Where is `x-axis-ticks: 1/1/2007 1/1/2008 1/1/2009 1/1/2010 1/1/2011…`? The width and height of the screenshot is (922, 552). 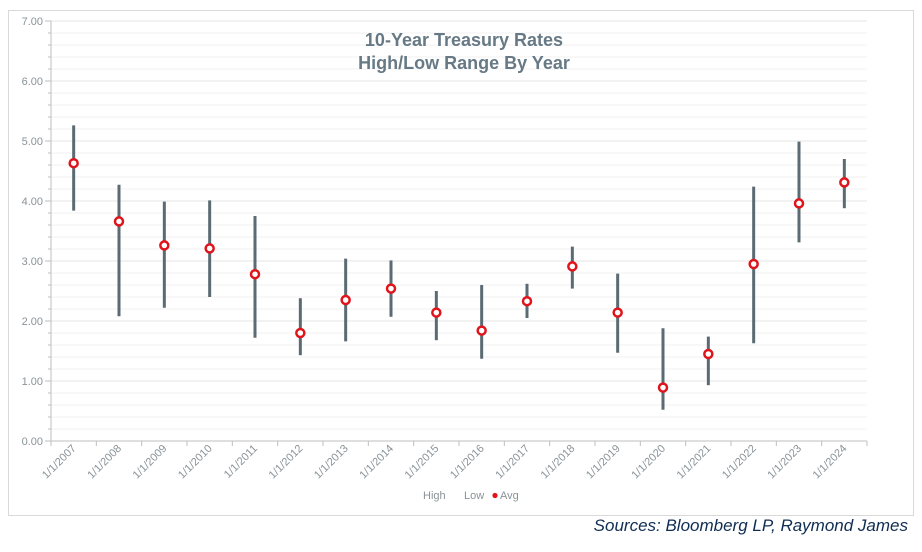
x-axis-ticks: 1/1/2007 1/1/2008 1/1/2009 1/1/2010 1/1/2011… is located at coordinates (444, 462).